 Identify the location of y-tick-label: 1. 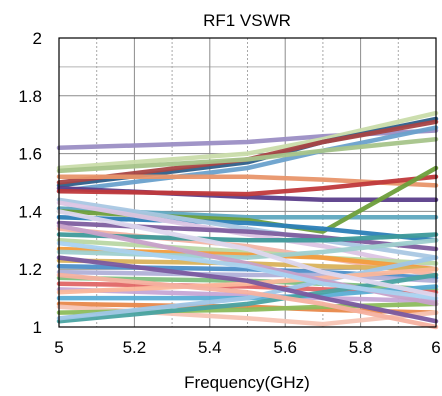
(37, 327).